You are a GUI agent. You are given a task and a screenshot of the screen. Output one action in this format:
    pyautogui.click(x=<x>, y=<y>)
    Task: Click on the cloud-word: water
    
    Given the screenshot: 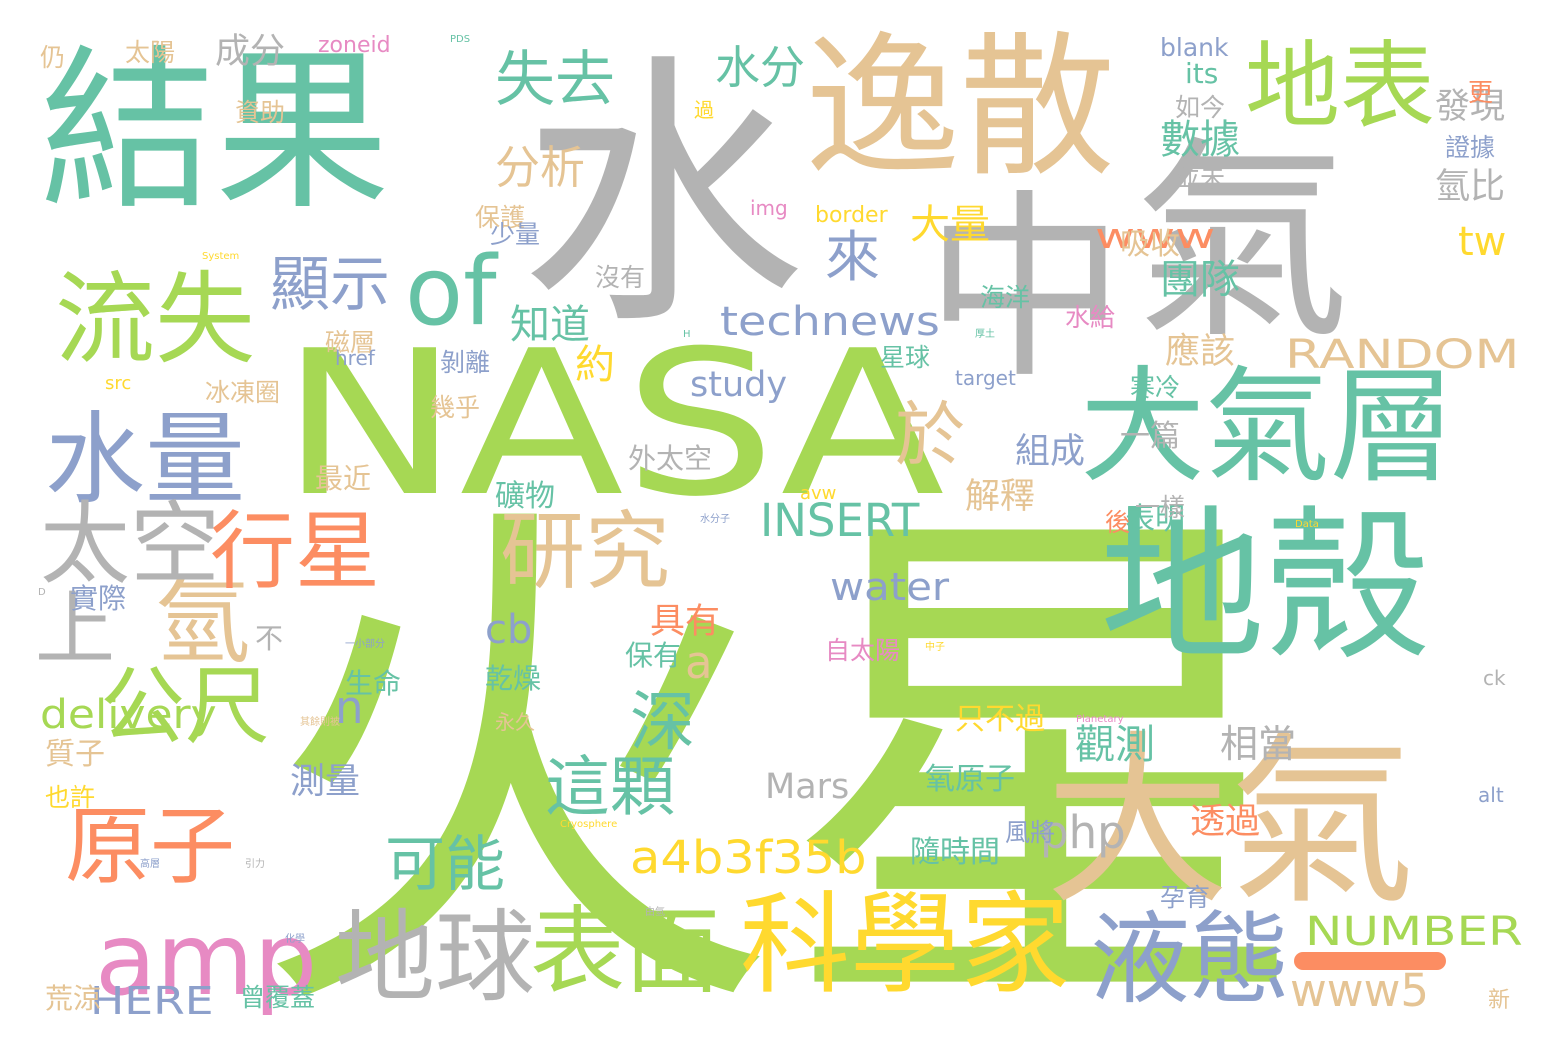 What is the action you would take?
    pyautogui.click(x=890, y=587)
    